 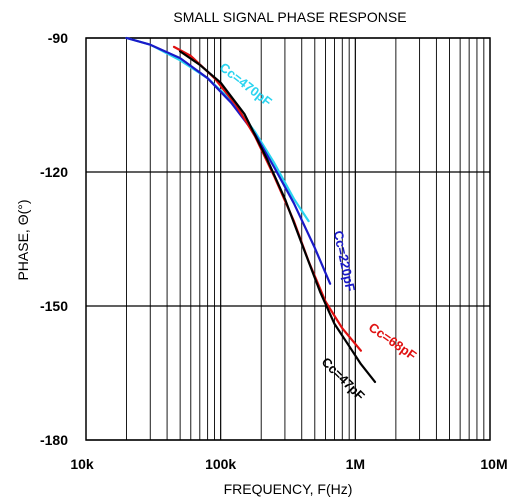 I want to click on x-tick-labels: 10k 100k 1M 10M, so click(x=288, y=464).